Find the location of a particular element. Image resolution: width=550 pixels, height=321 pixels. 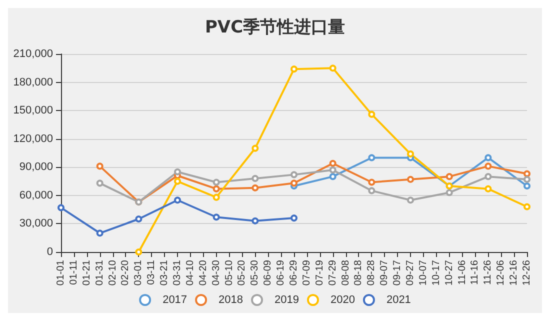

x-tick-label: 04-30 is located at coordinates (216, 273).